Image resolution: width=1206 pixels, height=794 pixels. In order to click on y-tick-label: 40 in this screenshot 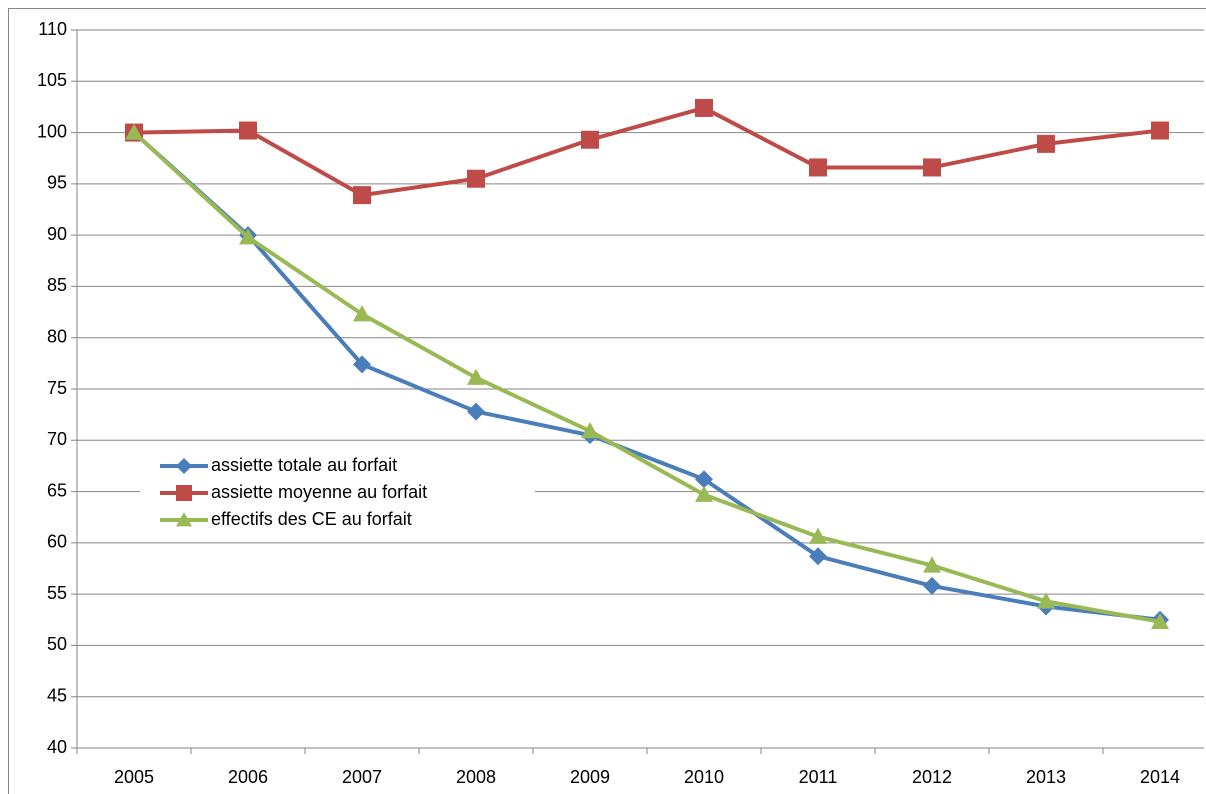, I will do `click(57, 747)`.